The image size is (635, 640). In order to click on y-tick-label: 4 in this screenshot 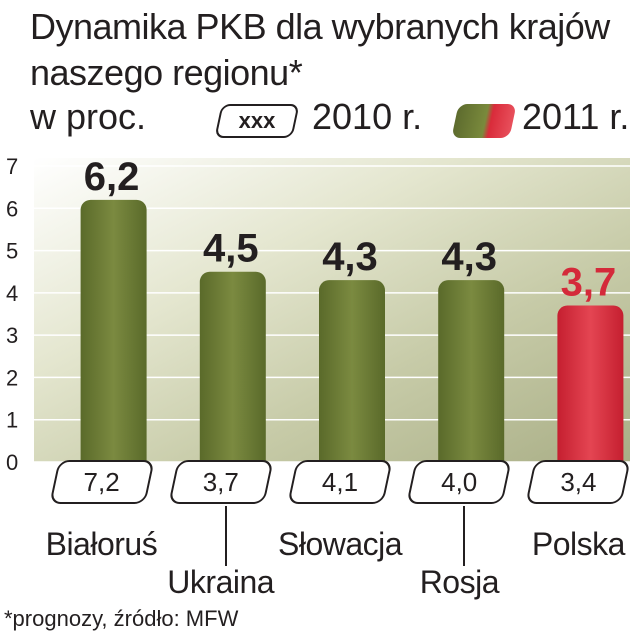, I will do `click(12, 293)`.